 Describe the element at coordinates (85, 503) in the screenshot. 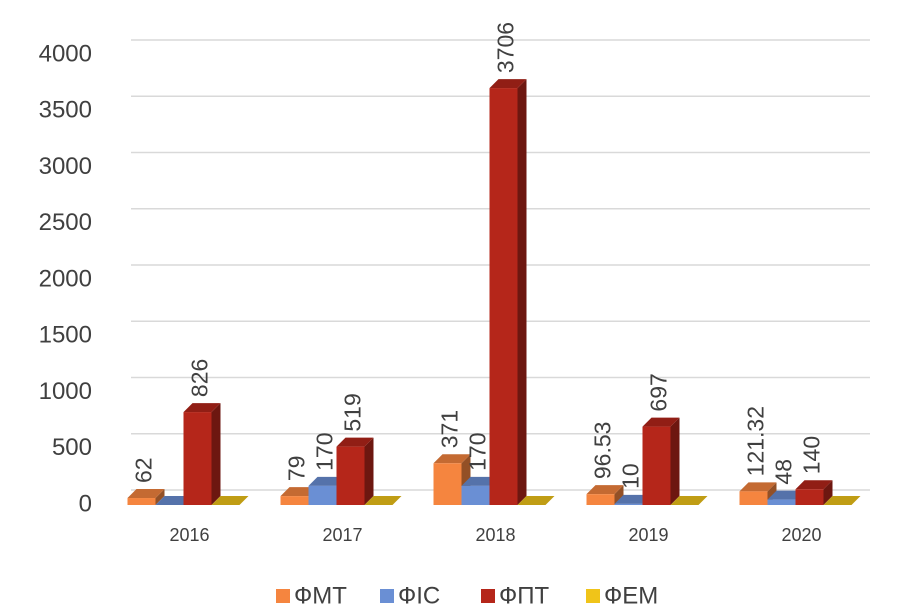

I see `y-tick-label: 0` at that location.